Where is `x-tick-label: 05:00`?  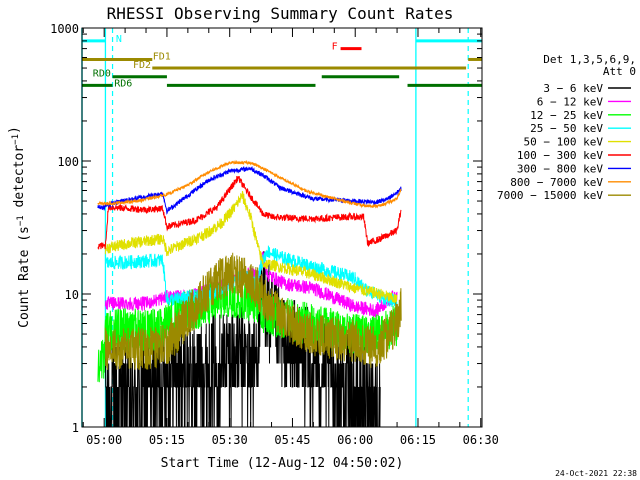 x-tick-label: 05:00 is located at coordinates (104, 440).